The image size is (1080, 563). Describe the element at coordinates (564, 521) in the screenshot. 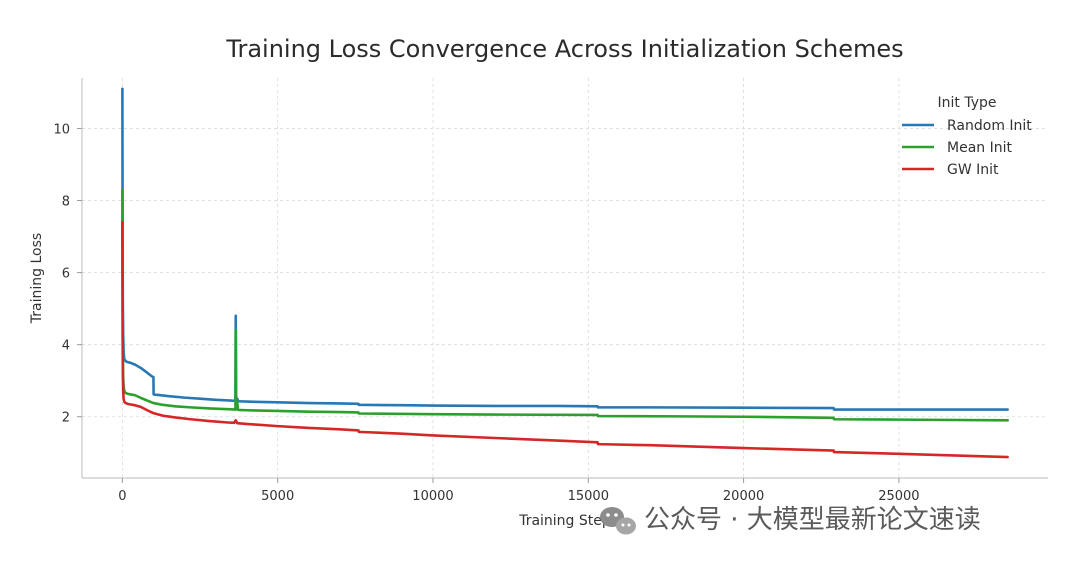

I see `x-axis-label: Training Step` at that location.